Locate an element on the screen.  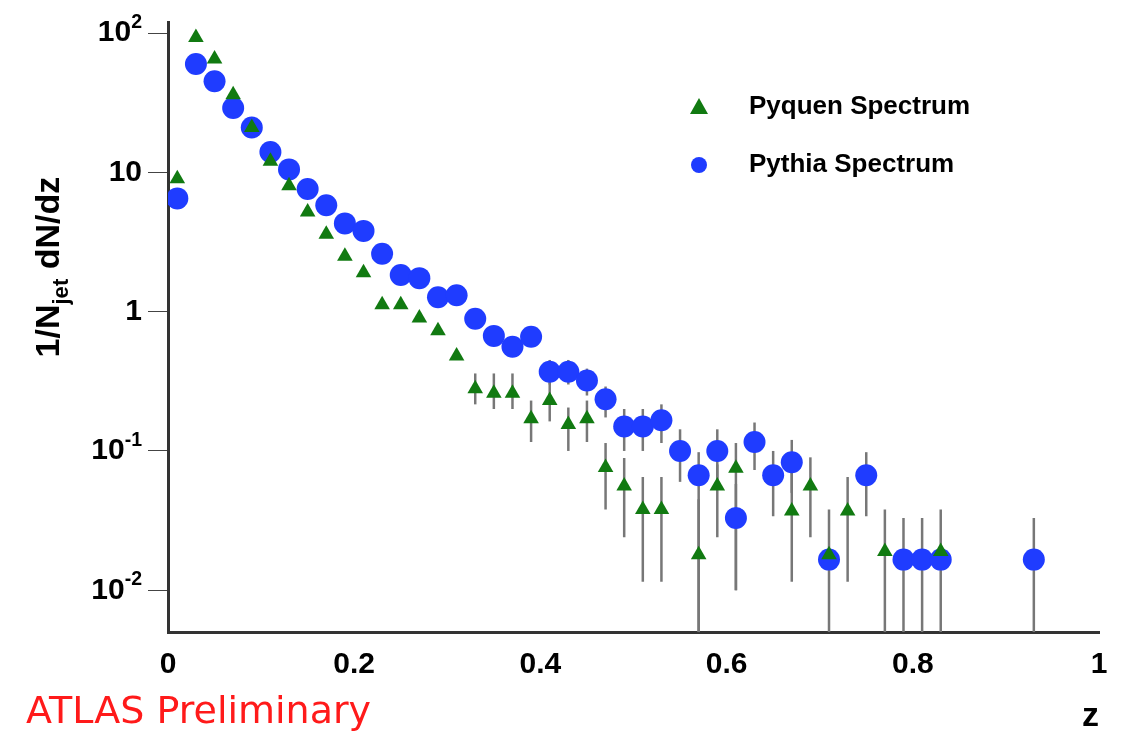
legend-label: Pythia Spectrum is located at coordinates (852, 163).